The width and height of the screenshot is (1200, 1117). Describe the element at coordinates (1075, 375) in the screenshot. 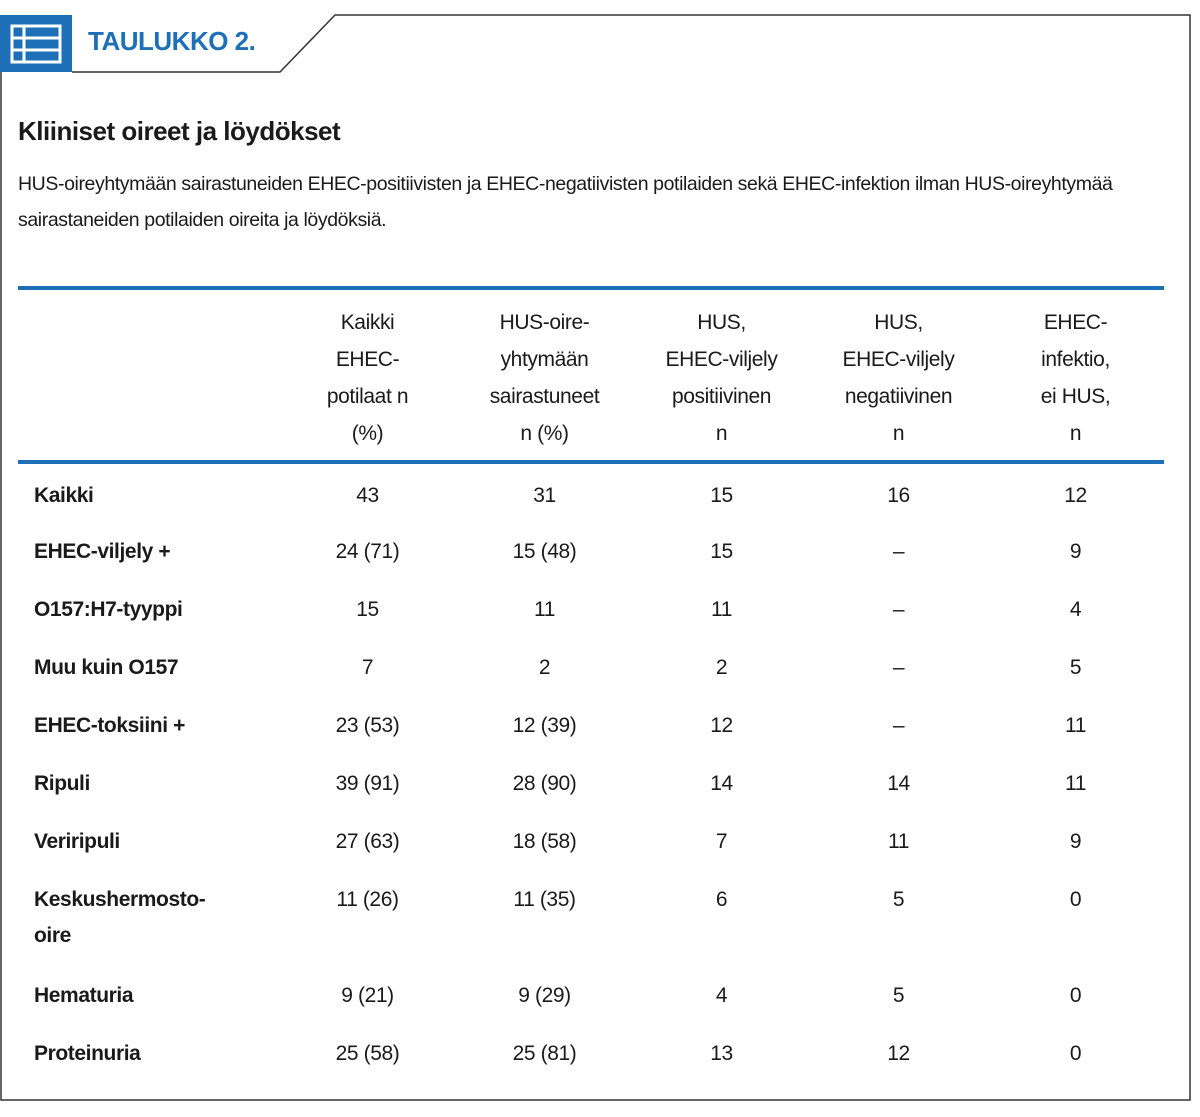

I see `column-header: EHEC- infektio, ei HUS, n` at that location.